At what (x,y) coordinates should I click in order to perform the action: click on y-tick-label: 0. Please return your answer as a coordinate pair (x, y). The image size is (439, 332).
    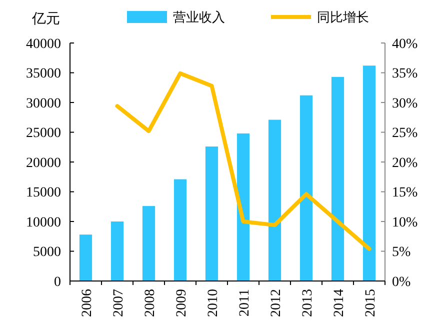
    Looking at the image, I should click on (57, 282).